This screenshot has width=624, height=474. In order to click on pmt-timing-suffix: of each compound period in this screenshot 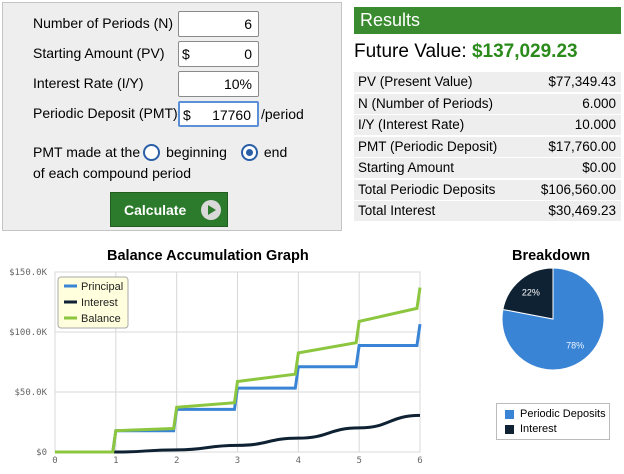, I will do `click(112, 173)`.